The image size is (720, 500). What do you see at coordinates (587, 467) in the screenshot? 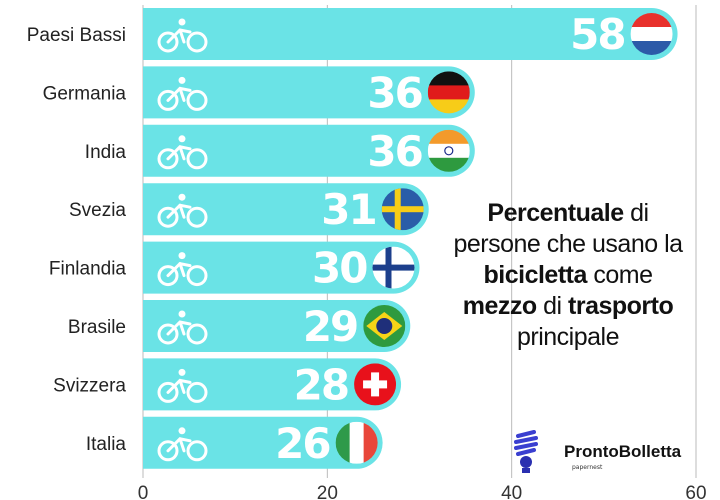
I see `logo-sub: papernest` at bounding box center [587, 467].